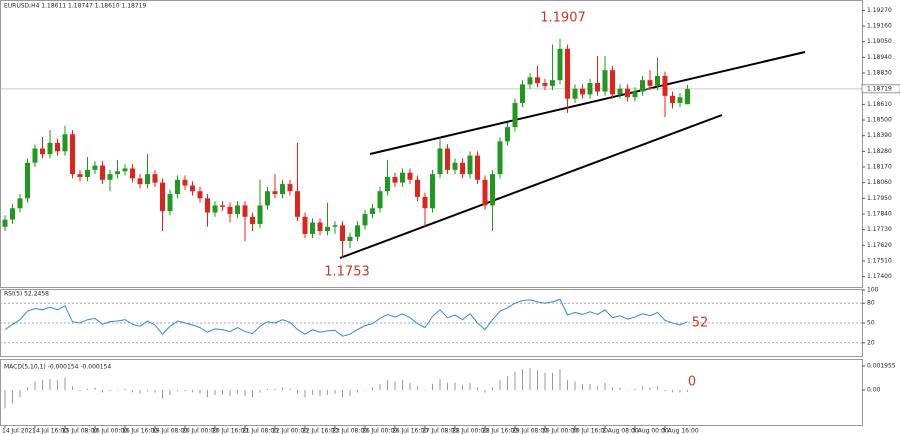  What do you see at coordinates (873, 290) in the screenshot?
I see `y-tick-label: 100` at bounding box center [873, 290].